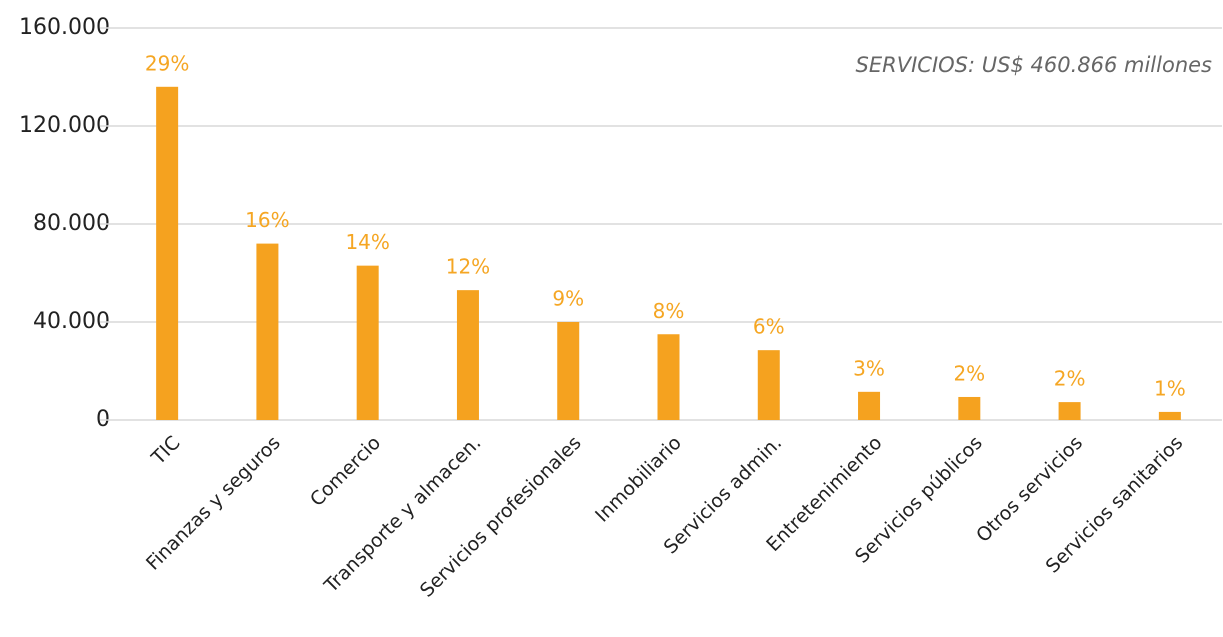 The width and height of the screenshot is (1223, 637). Describe the element at coordinates (1034, 65) in the screenshot. I see `annotation: SERVICIOS: US$ 460.866 millones` at that location.